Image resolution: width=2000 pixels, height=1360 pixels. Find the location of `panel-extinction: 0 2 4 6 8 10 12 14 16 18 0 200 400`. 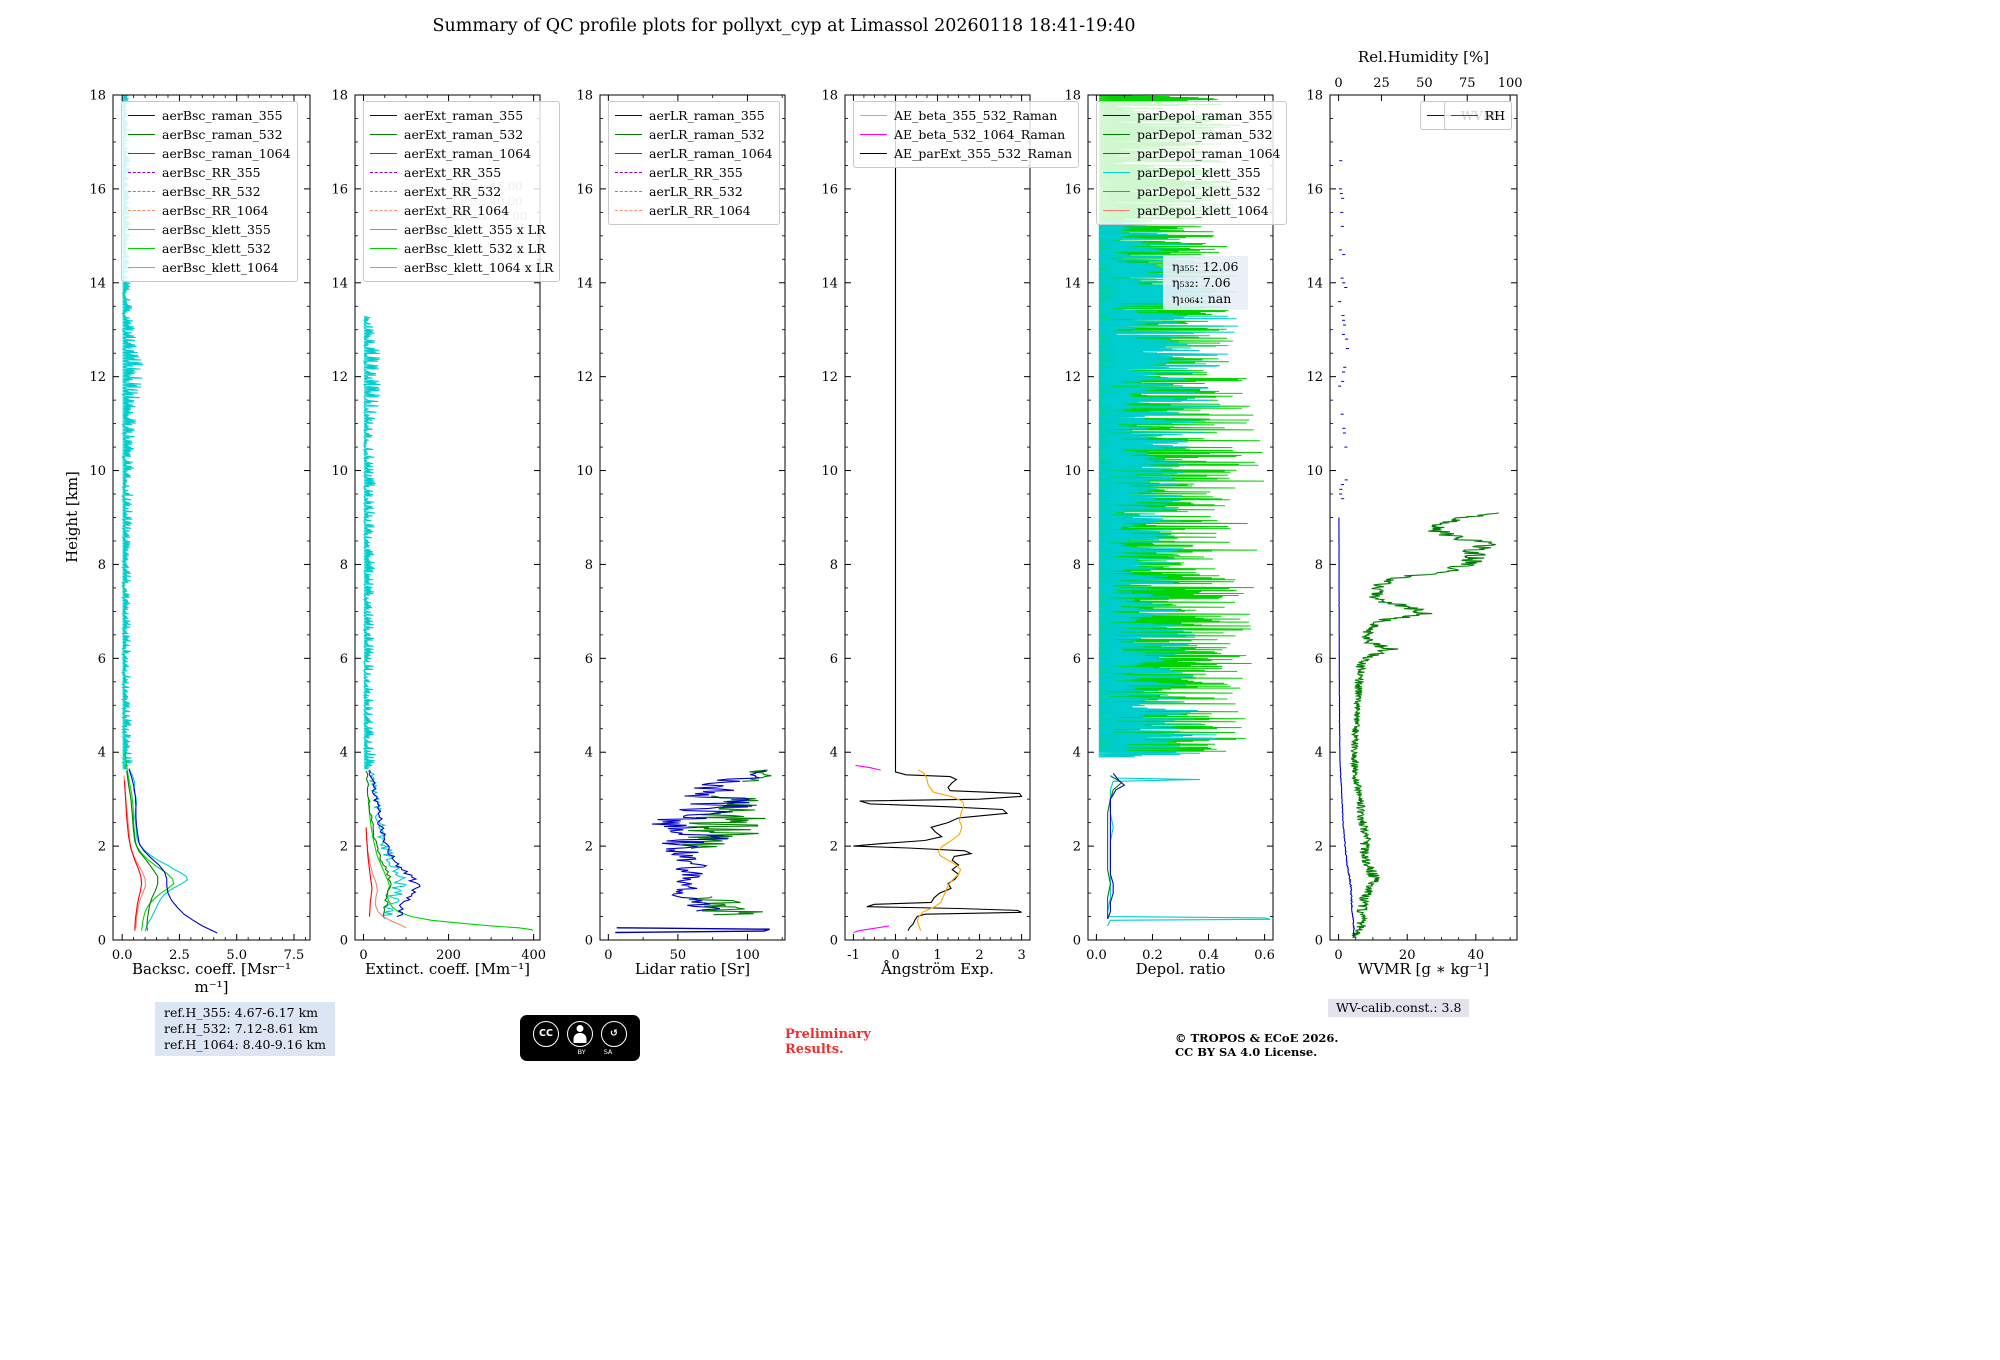

panel-extinction: 0 2 4 6 8 10 12 14 16 18 0 200 400 is located at coordinates (438, 526).